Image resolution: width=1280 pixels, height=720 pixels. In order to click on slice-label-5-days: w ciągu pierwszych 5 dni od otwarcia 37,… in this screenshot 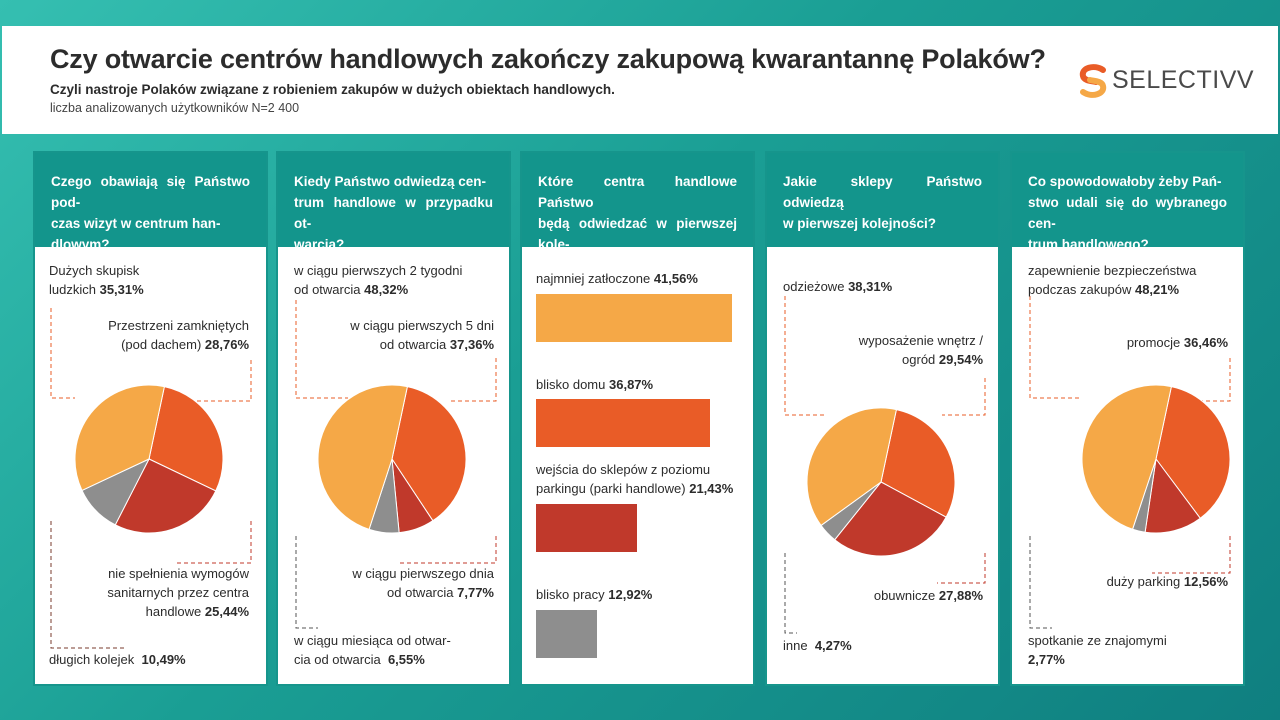, I will do `click(422, 335)`.